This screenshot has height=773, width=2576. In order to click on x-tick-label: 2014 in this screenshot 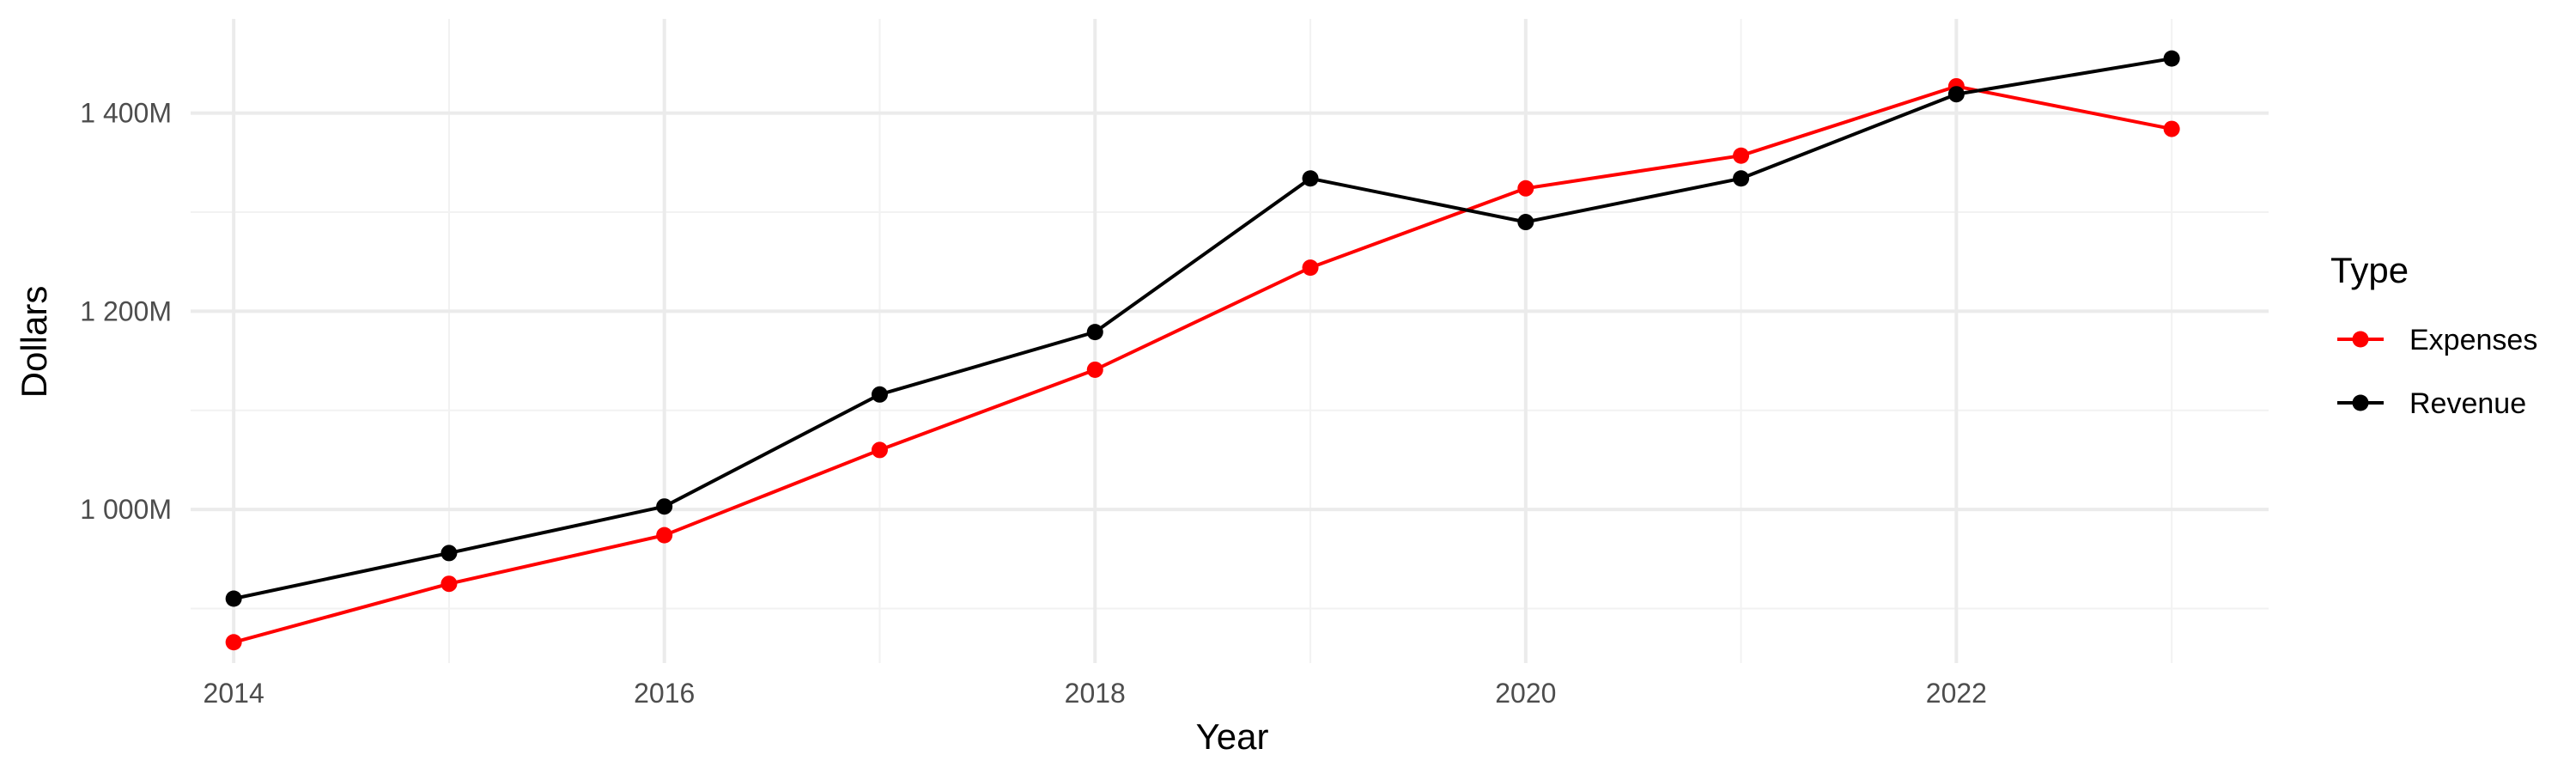, I will do `click(234, 693)`.